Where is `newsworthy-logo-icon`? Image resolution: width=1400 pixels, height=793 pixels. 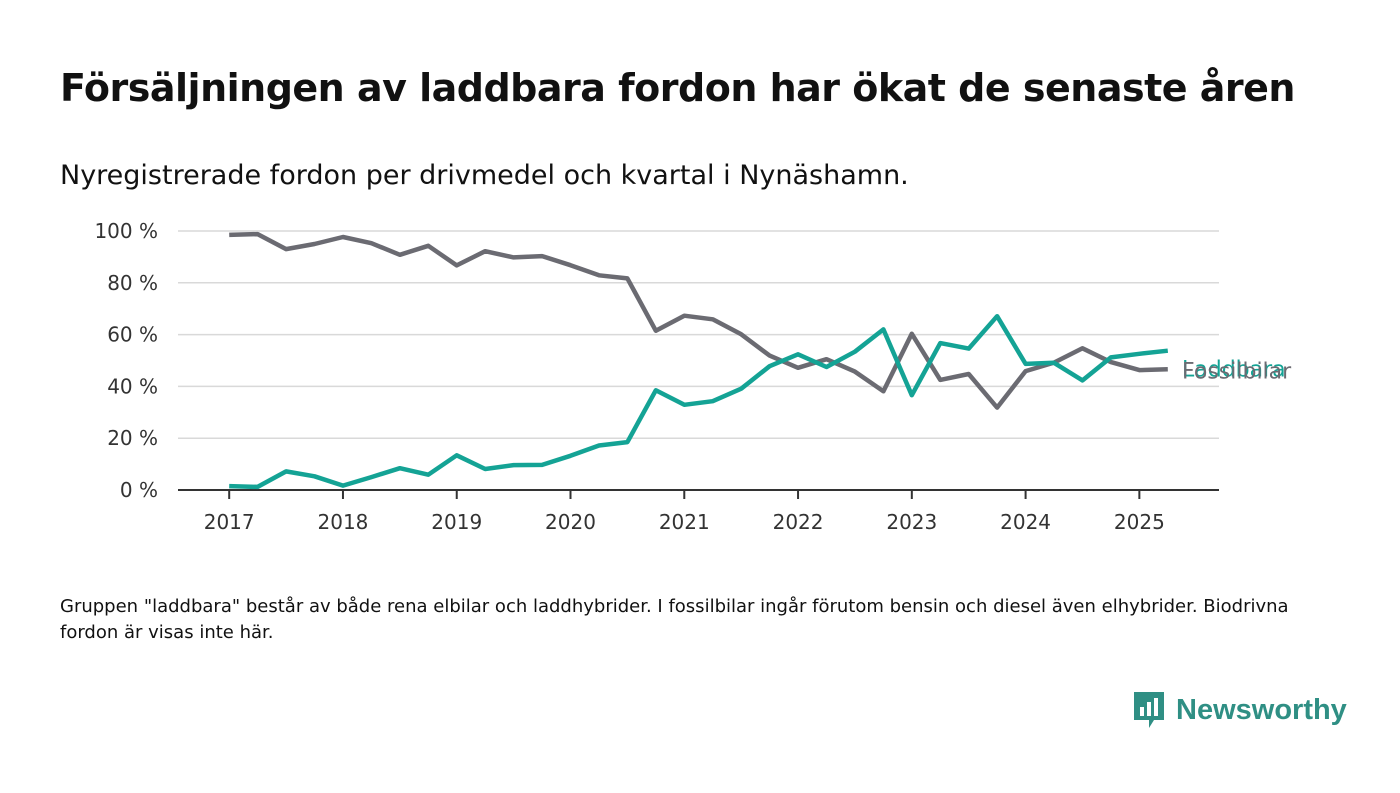
newsworthy-logo-icon is located at coordinates (1149, 710).